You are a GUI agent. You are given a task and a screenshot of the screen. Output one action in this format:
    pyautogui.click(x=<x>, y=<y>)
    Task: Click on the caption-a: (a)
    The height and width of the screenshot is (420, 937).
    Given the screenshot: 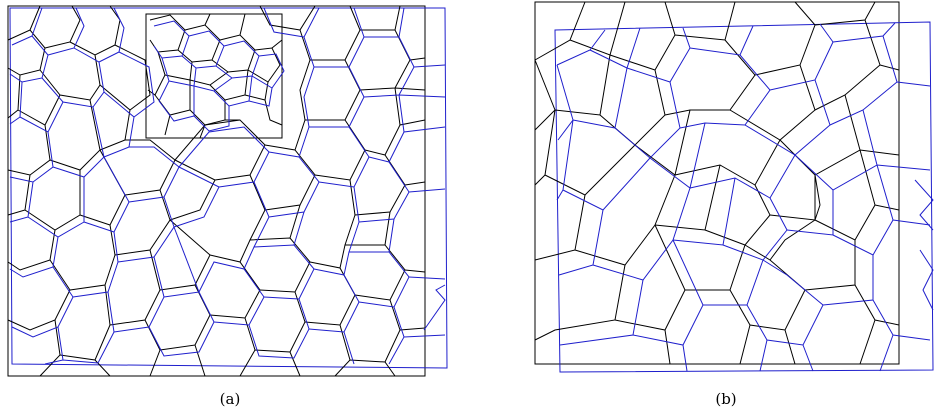 What is the action you would take?
    pyautogui.click(x=230, y=399)
    